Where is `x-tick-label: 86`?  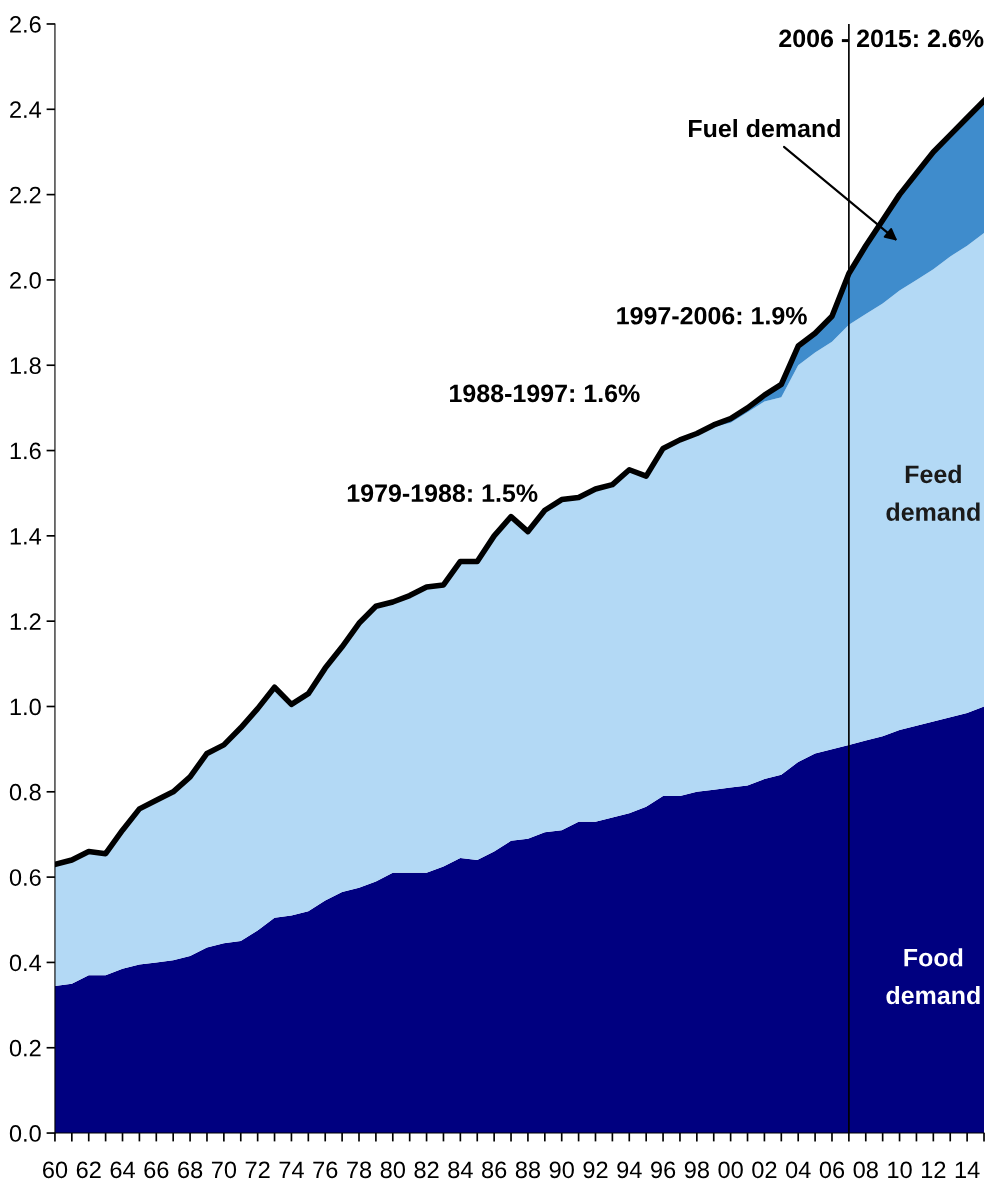 x-tick-label: 86 is located at coordinates (494, 1170).